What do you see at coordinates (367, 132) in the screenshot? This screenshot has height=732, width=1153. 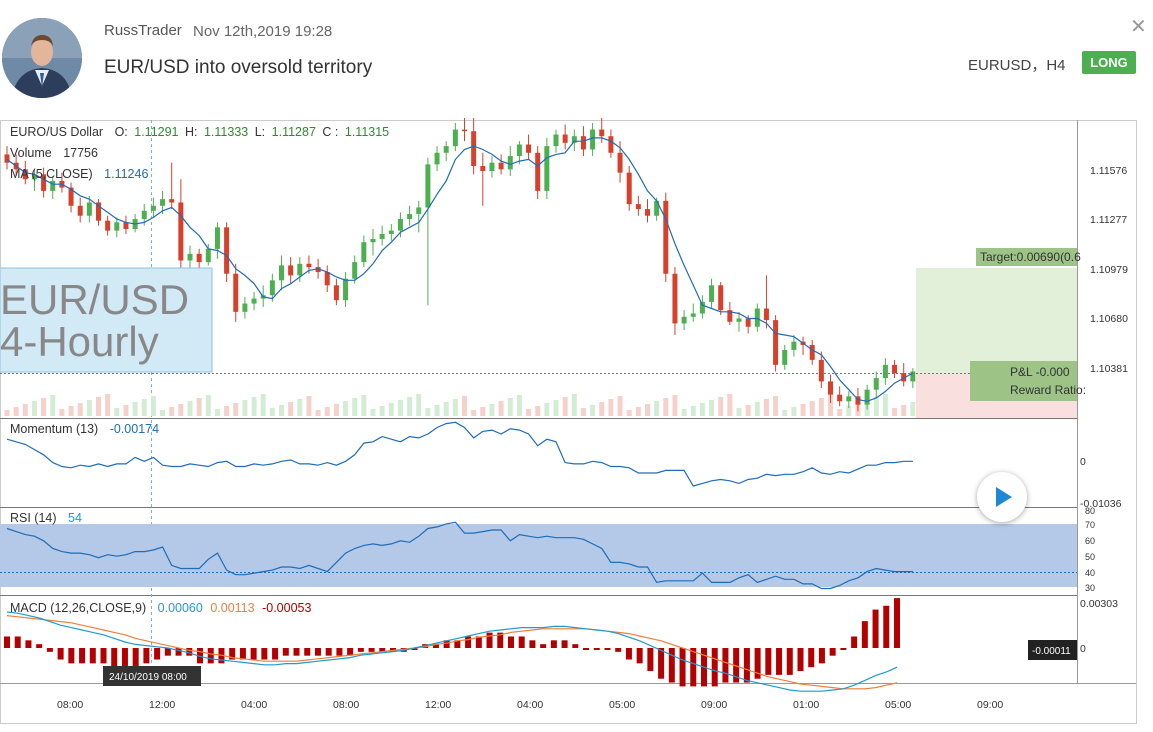 I see `c-value: 1.11315` at bounding box center [367, 132].